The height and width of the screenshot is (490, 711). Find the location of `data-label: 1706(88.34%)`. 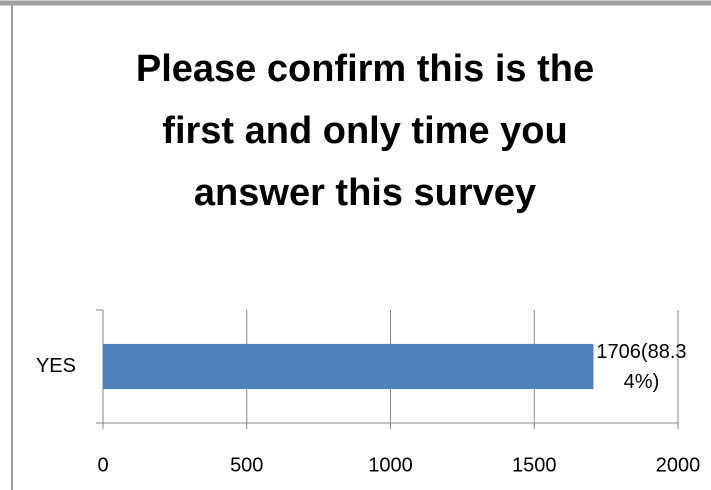

data-label: 1706(88.34%) is located at coordinates (641, 366).